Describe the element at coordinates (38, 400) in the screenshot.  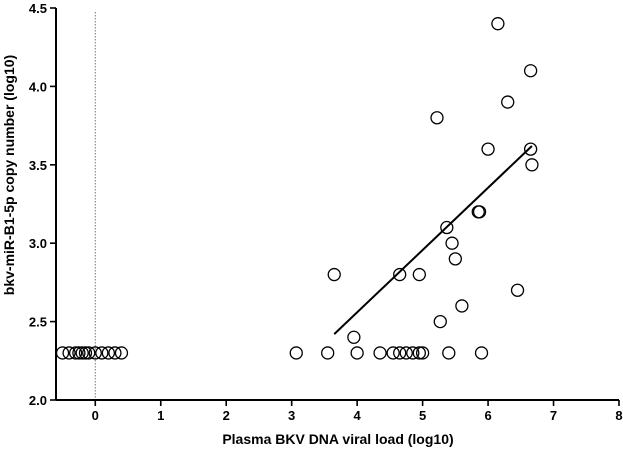
I see `y-tick-label: 2.0` at that location.